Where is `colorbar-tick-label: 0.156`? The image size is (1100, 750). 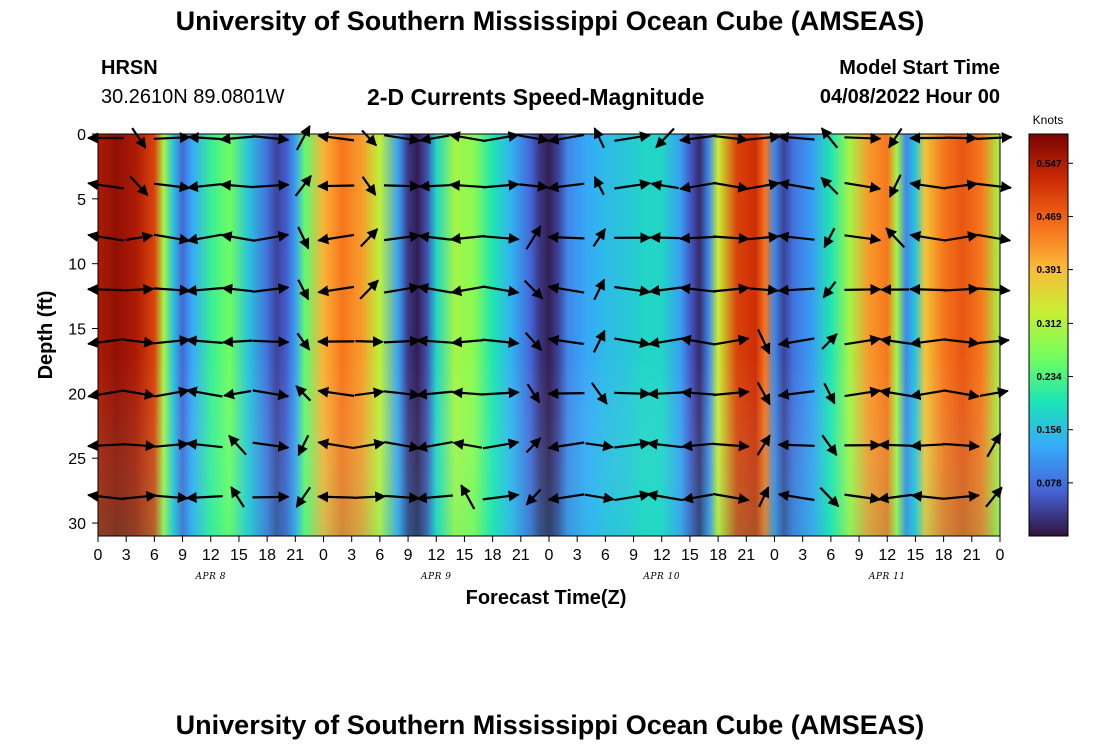
colorbar-tick-label: 0.156 is located at coordinates (1048, 430).